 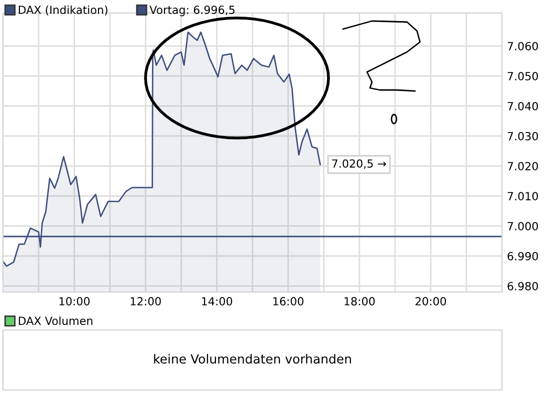 I want to click on y-tick-label: 7.060, so click(x=523, y=46).